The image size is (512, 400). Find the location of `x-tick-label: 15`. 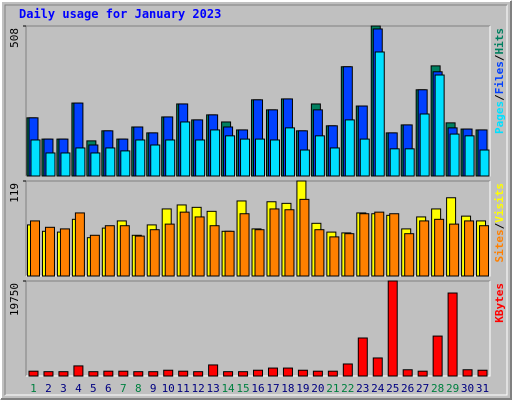

x-tick-label: 15 is located at coordinates (242, 388).